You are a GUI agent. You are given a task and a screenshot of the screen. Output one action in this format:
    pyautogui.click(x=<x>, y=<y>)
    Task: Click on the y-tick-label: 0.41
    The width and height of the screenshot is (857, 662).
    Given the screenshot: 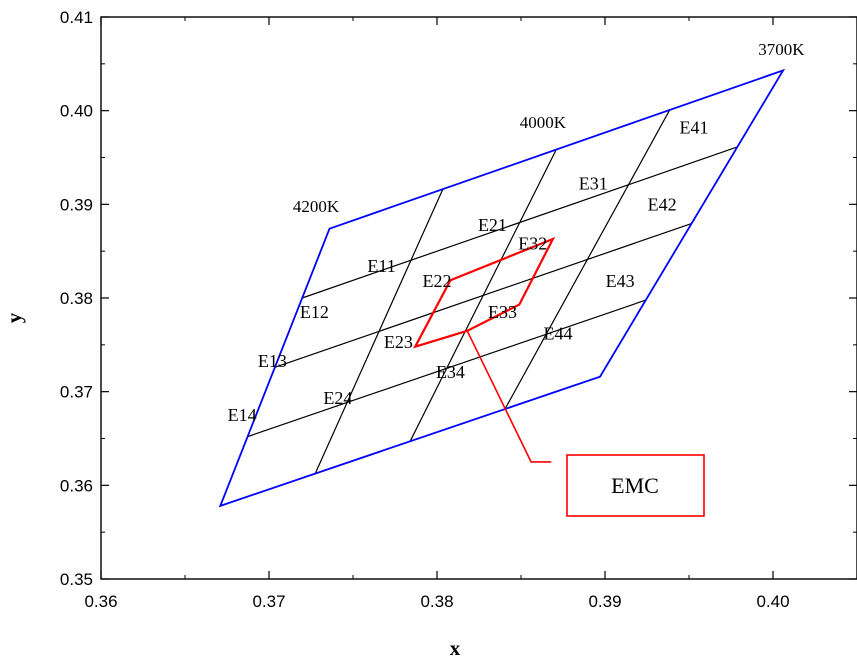 What is the action you would take?
    pyautogui.click(x=76, y=17)
    